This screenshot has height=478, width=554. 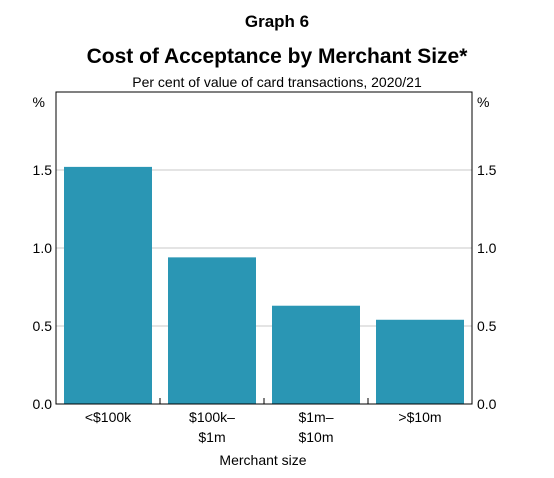 I want to click on chart-title: Cost of Acceptance by Merchant Size*, so click(x=277, y=56).